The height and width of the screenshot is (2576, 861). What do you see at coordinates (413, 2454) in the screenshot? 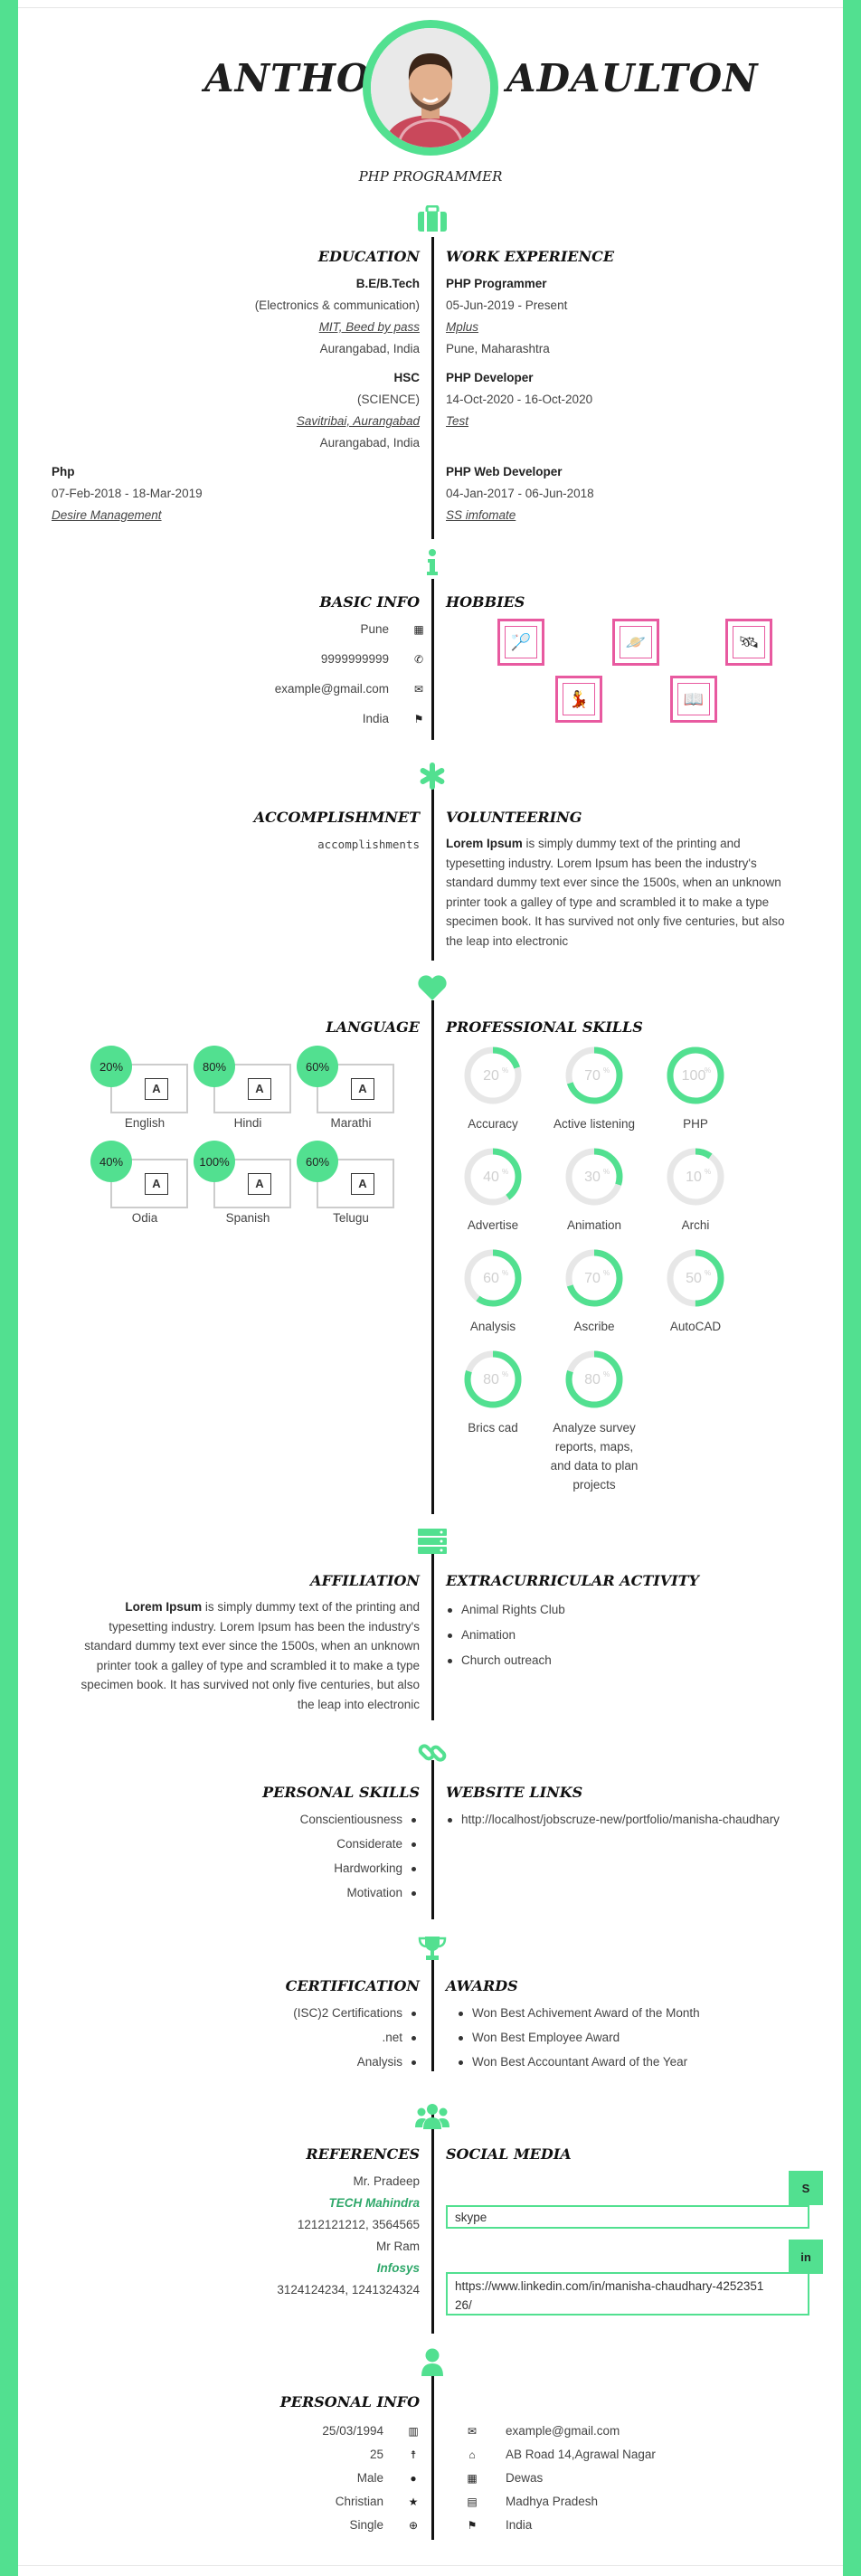
I see `child-icon: ☨` at bounding box center [413, 2454].